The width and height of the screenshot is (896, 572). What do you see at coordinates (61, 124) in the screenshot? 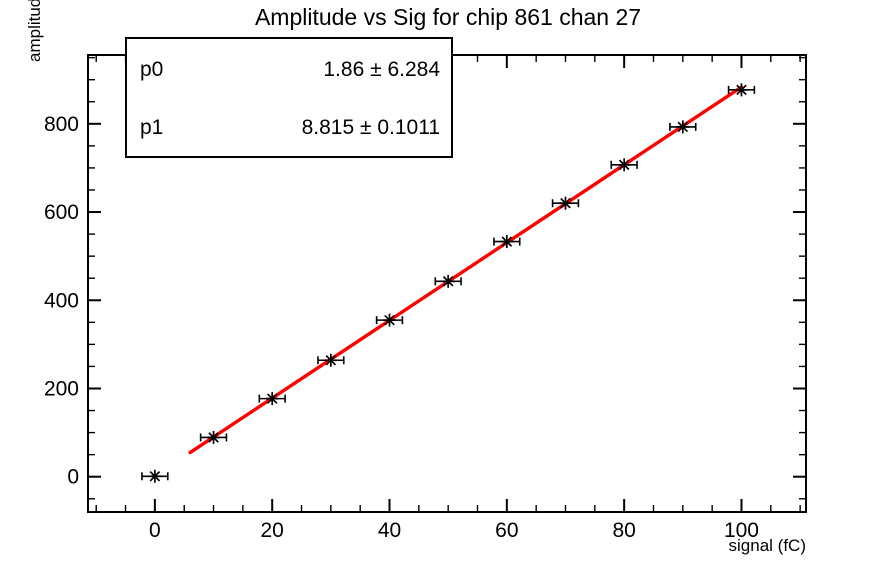
I see `y-tick-label: 800` at bounding box center [61, 124].